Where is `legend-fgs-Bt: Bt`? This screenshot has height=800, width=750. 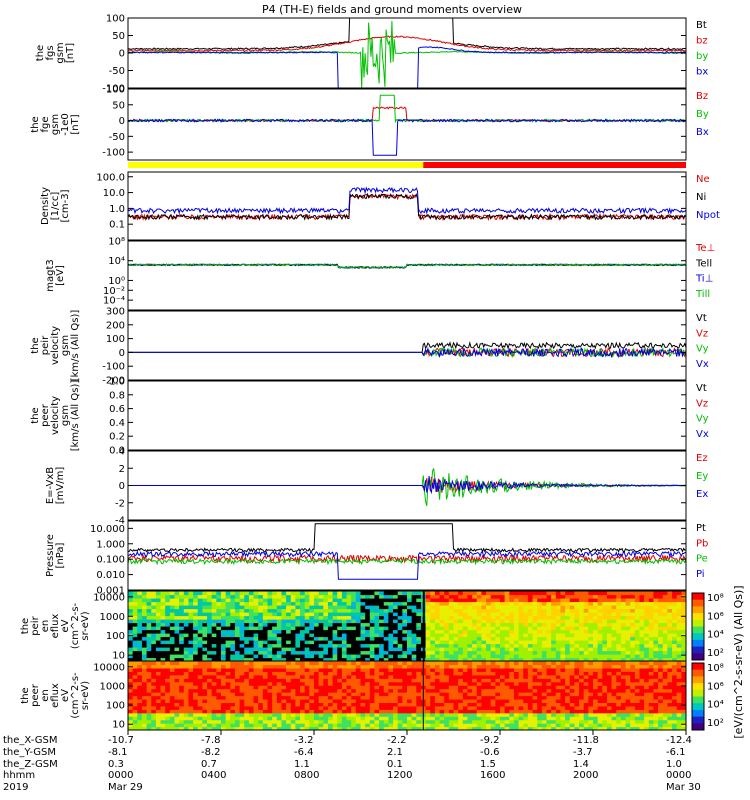
legend-fgs-Bt: Bt is located at coordinates (701, 25).